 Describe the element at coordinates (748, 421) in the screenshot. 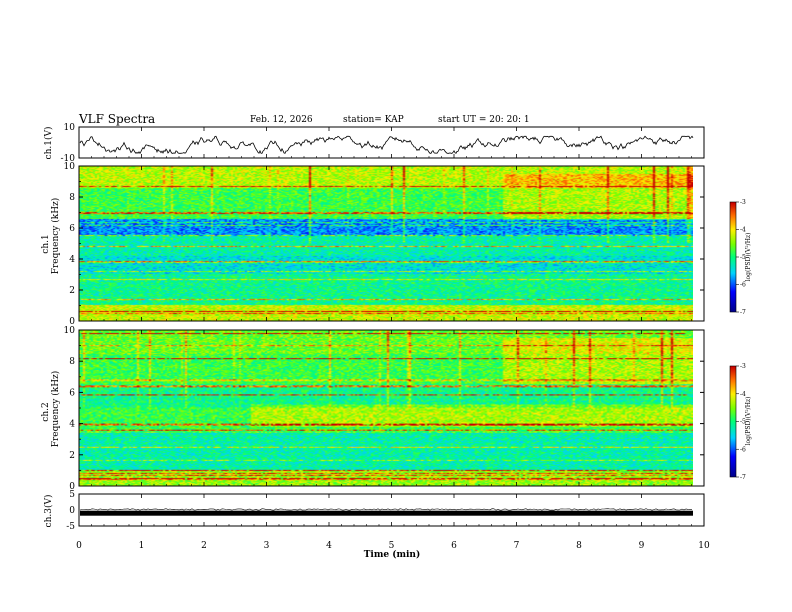

I see `ch2-colorbar-label: log(PSD)(V²/Hz)` at that location.